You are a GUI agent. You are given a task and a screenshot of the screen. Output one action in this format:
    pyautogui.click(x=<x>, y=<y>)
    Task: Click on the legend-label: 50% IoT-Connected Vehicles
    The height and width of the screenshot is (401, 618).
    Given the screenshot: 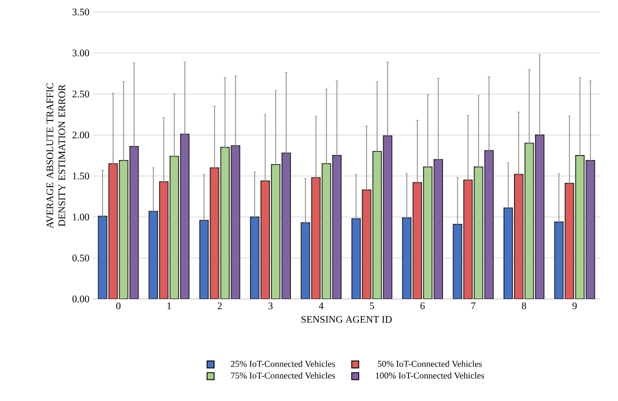 What is the action you would take?
    pyautogui.click(x=430, y=363)
    